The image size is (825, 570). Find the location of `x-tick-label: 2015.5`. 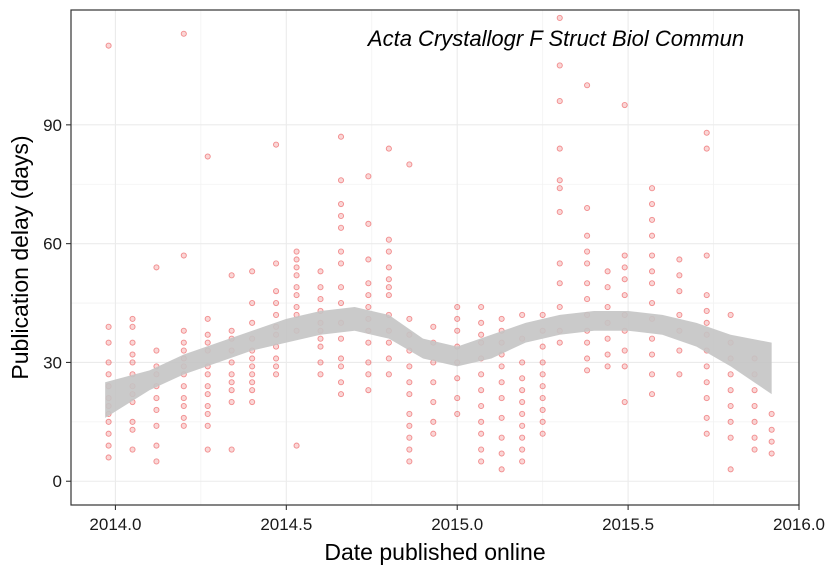

x-tick-label: 2015.5 is located at coordinates (628, 524).